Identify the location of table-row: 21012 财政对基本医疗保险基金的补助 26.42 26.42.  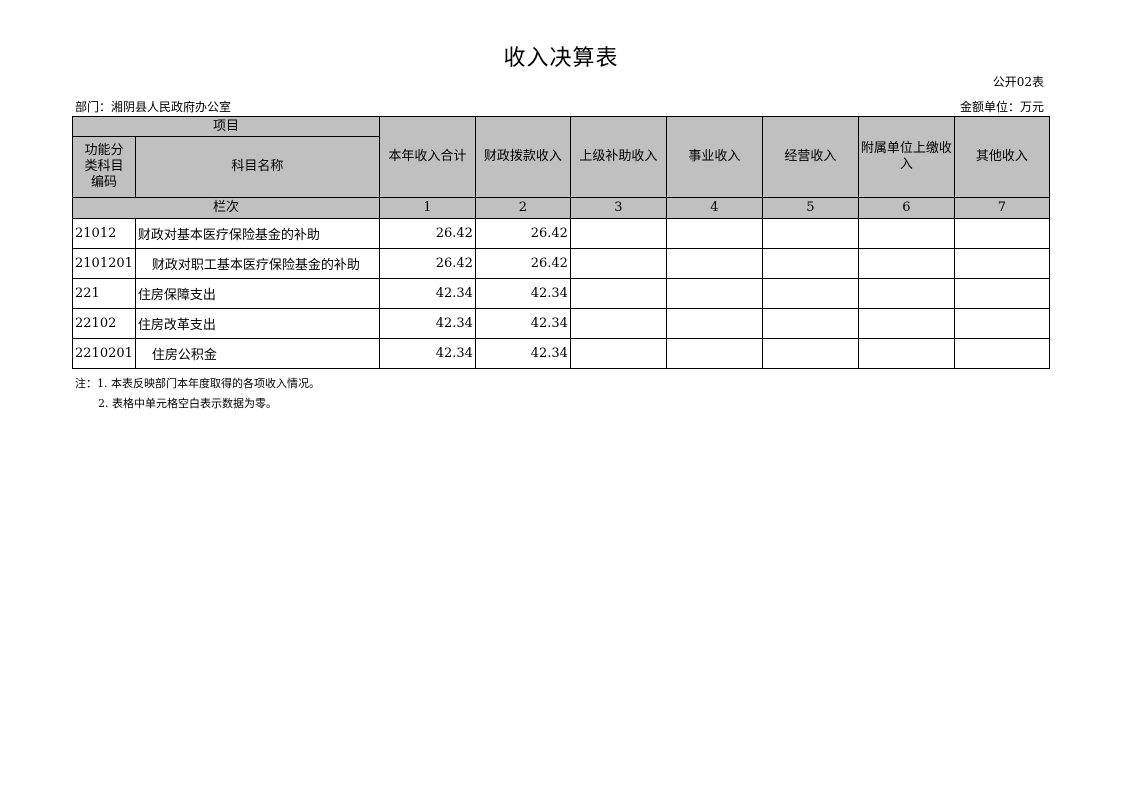
(561, 233).